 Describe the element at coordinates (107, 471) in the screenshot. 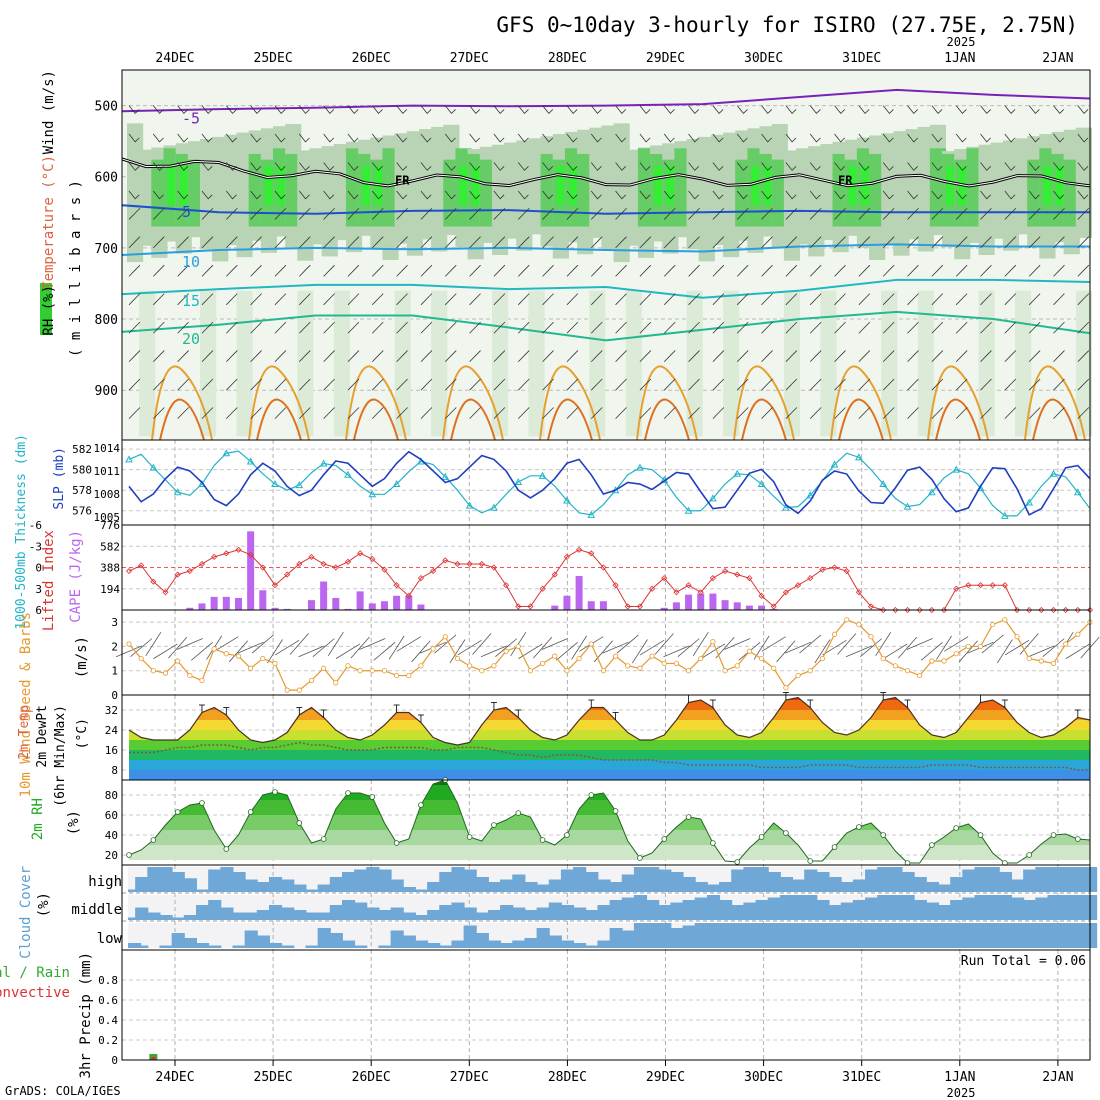

I see `slp-tick-label: 1011` at that location.